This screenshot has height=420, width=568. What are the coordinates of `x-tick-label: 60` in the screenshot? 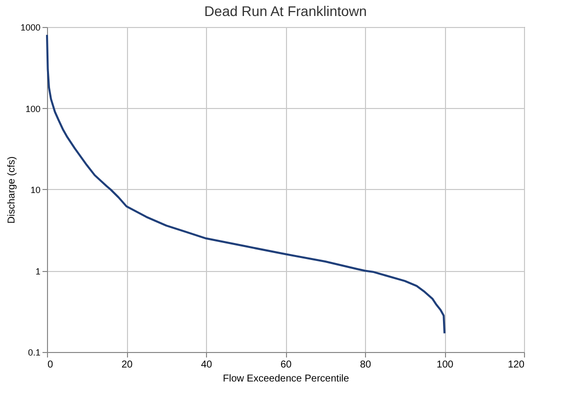 It's located at (286, 365).